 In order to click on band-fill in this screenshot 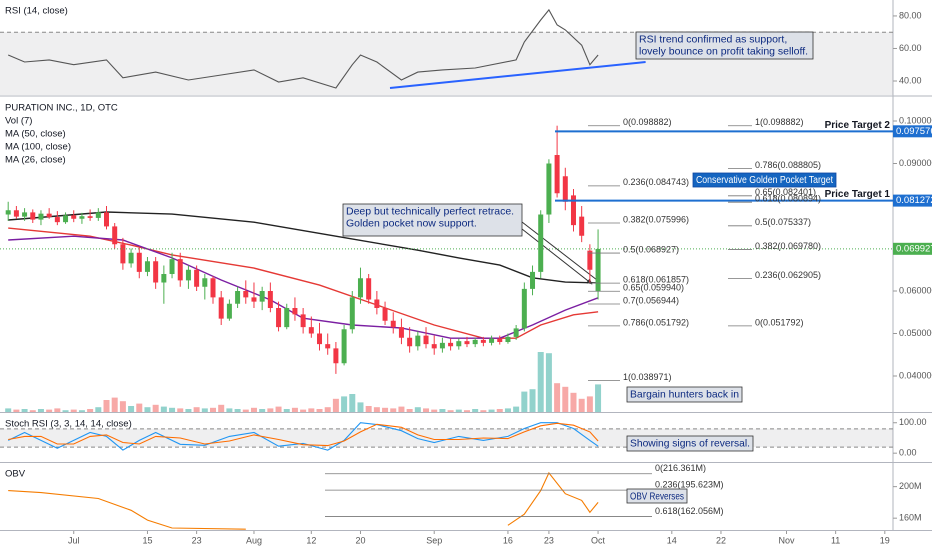, I will do `click(446, 438)`.